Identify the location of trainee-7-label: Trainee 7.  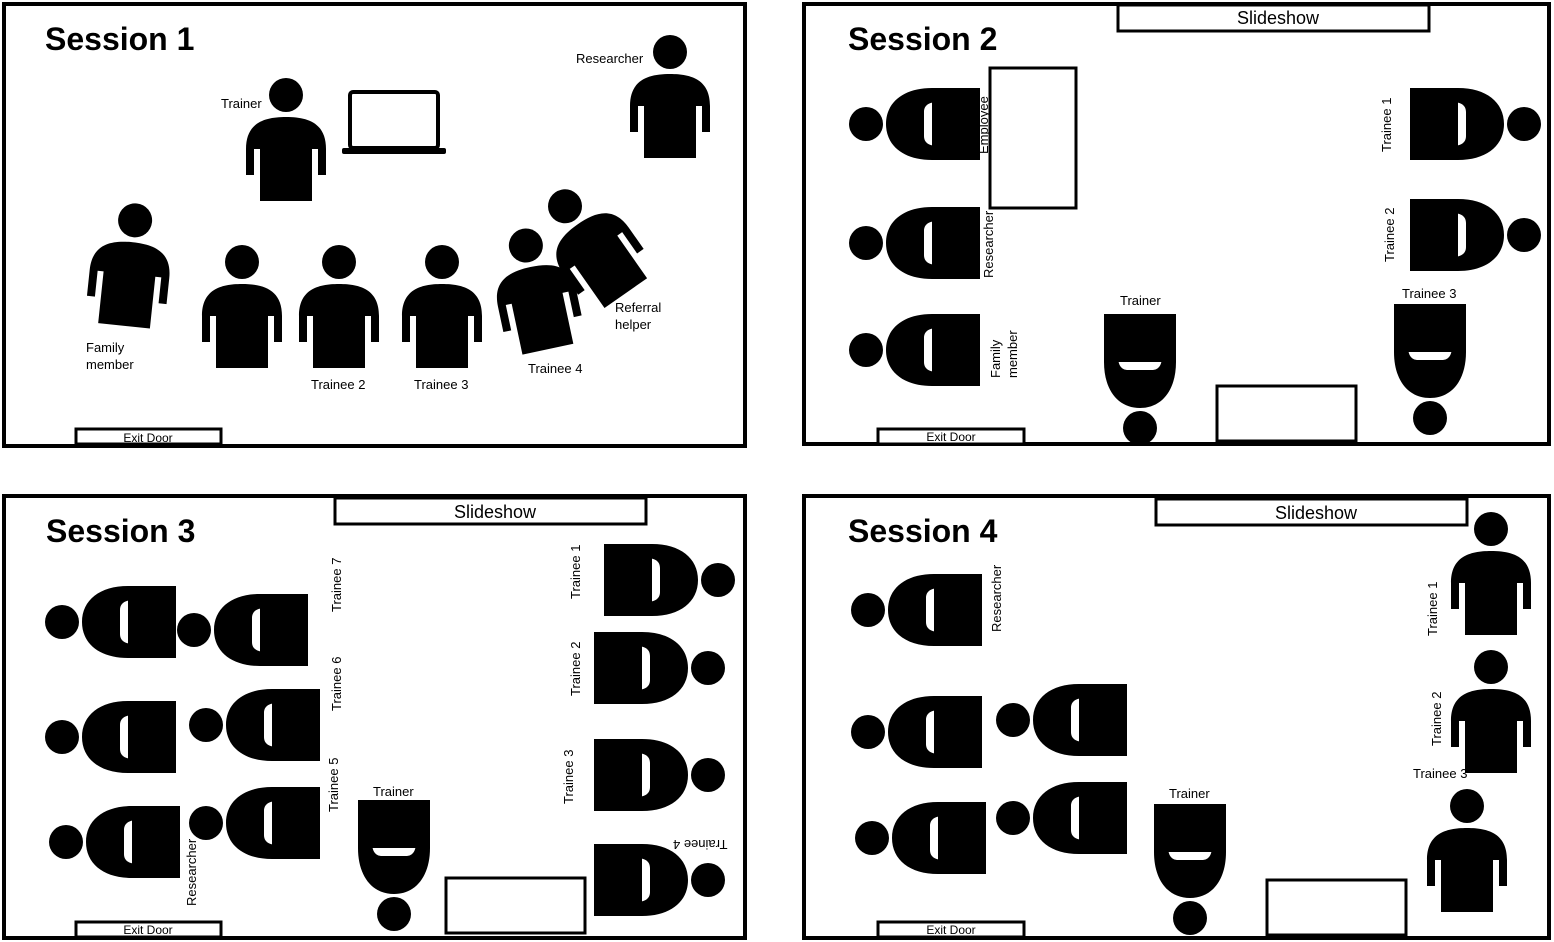
(336, 585).